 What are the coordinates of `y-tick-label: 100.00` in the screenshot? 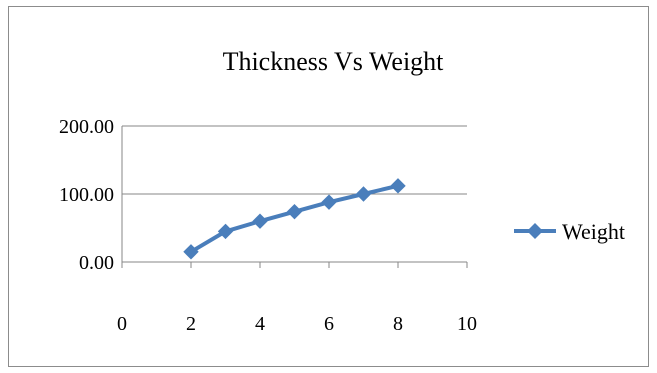 It's located at (86, 195).